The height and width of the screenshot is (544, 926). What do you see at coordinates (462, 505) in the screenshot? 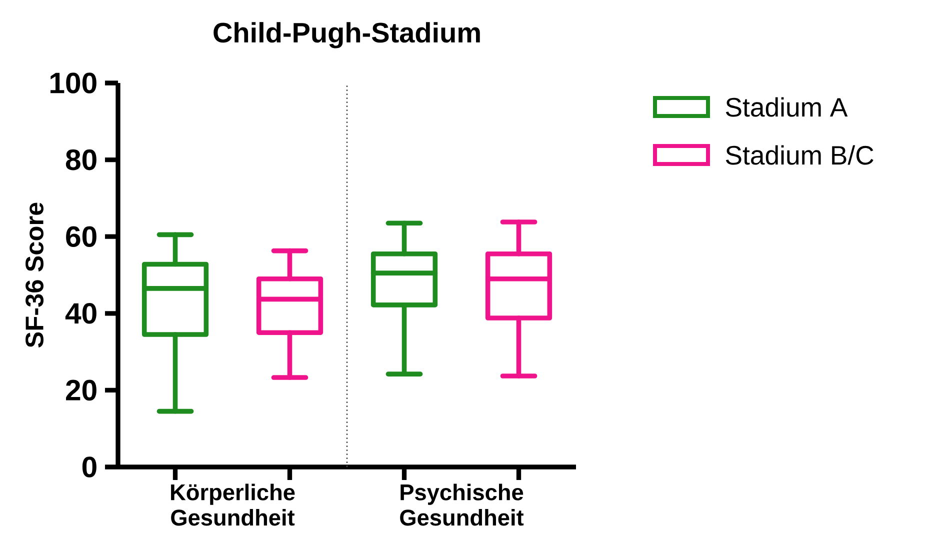
I see `x-tick-label: Psychische Gesundheit` at bounding box center [462, 505].